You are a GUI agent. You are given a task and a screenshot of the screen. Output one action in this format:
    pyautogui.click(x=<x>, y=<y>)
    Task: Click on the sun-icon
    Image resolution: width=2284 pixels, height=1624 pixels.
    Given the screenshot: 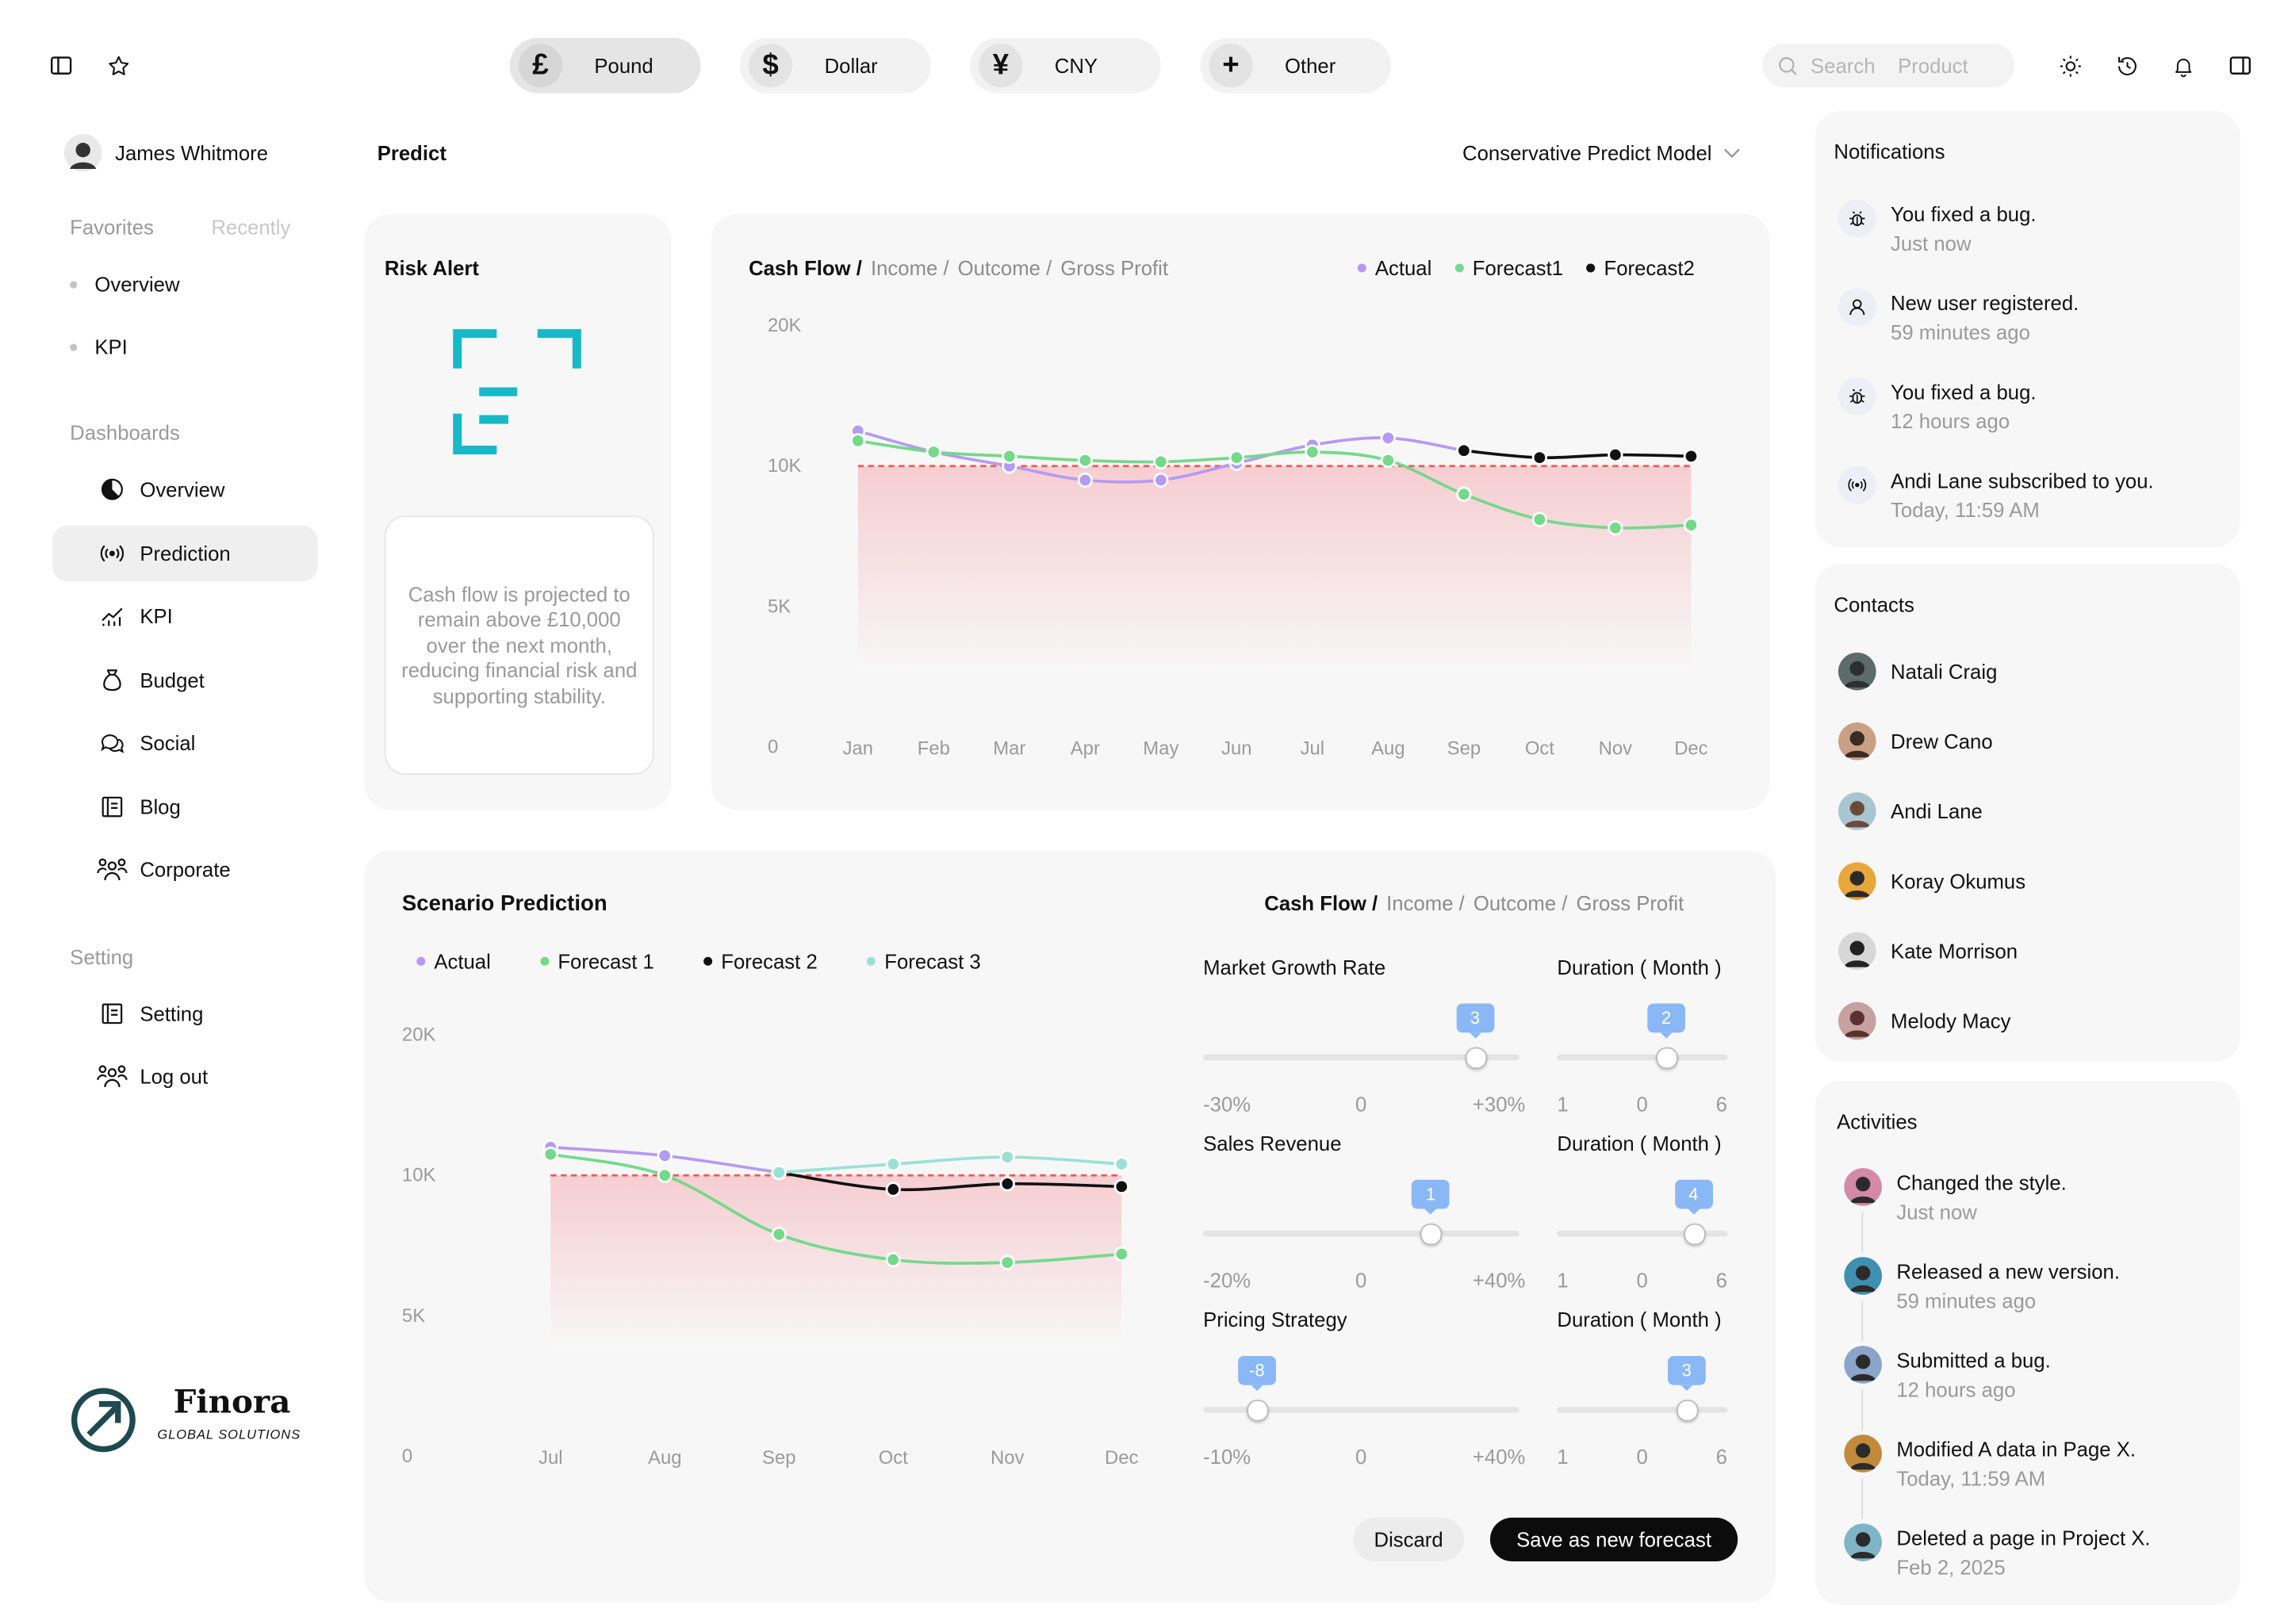 What is the action you would take?
    pyautogui.click(x=2070, y=65)
    